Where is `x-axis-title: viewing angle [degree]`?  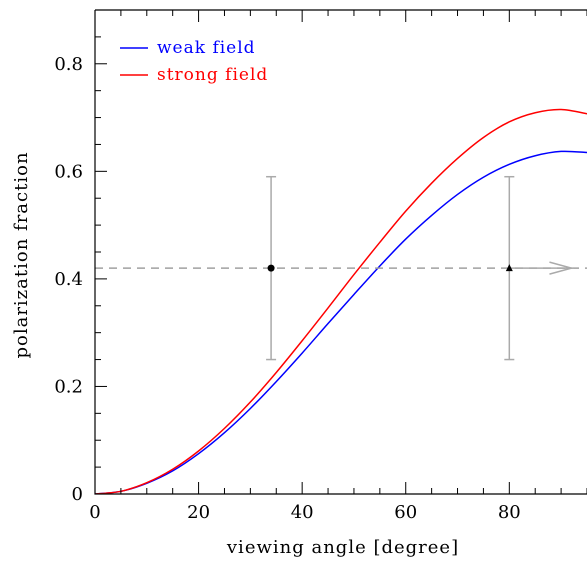 x-axis-title: viewing angle [degree] is located at coordinates (342, 547).